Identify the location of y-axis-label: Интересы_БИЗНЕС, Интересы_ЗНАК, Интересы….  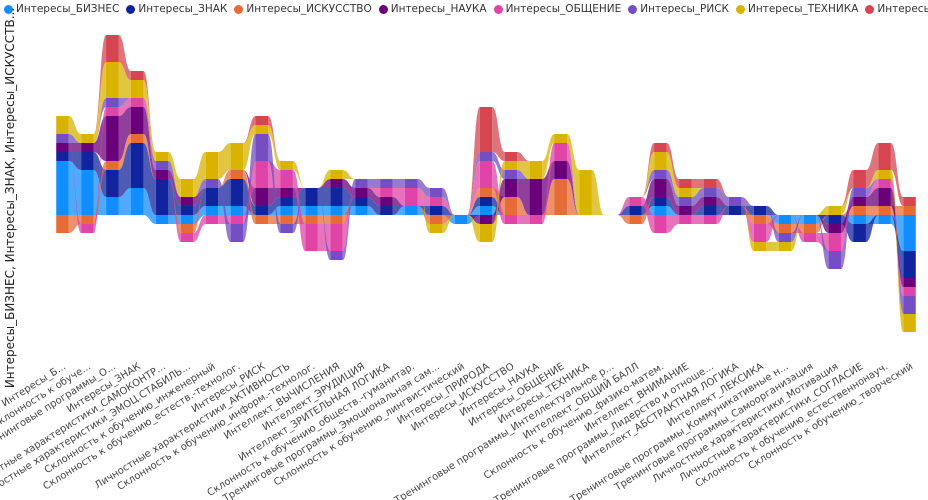
(10, 198).